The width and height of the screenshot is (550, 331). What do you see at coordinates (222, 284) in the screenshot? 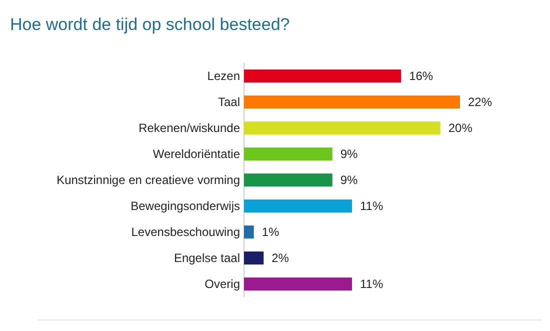
I see `y-tick-label: Overig` at bounding box center [222, 284].